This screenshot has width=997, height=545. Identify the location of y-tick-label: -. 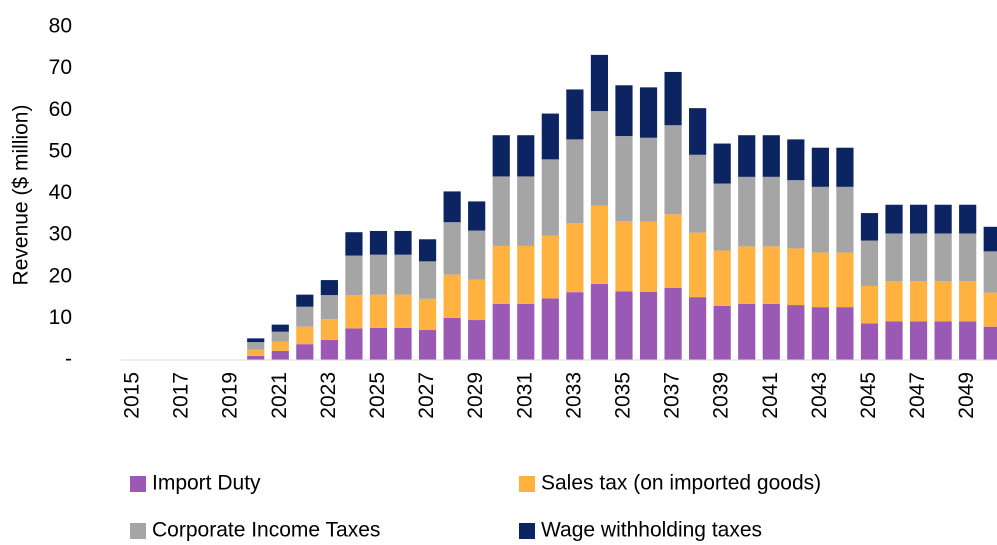
(68, 359).